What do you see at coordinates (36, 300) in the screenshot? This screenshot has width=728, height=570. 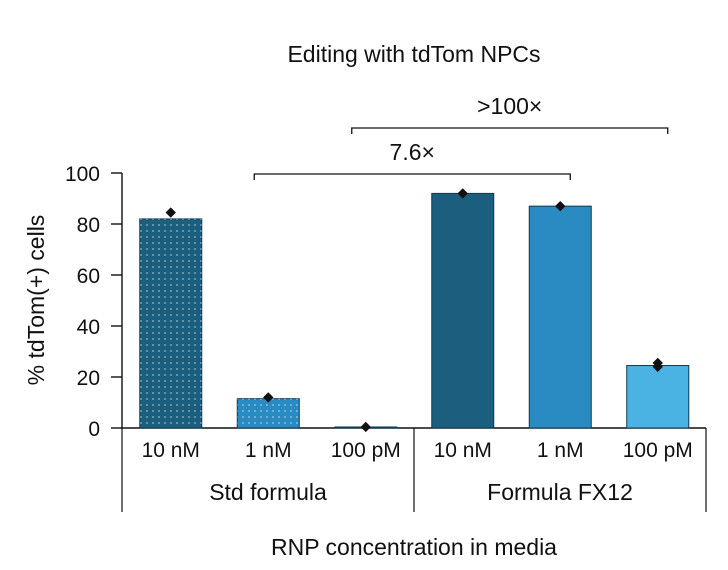 I see `y-axis-label: % tdTom(+) cells` at bounding box center [36, 300].